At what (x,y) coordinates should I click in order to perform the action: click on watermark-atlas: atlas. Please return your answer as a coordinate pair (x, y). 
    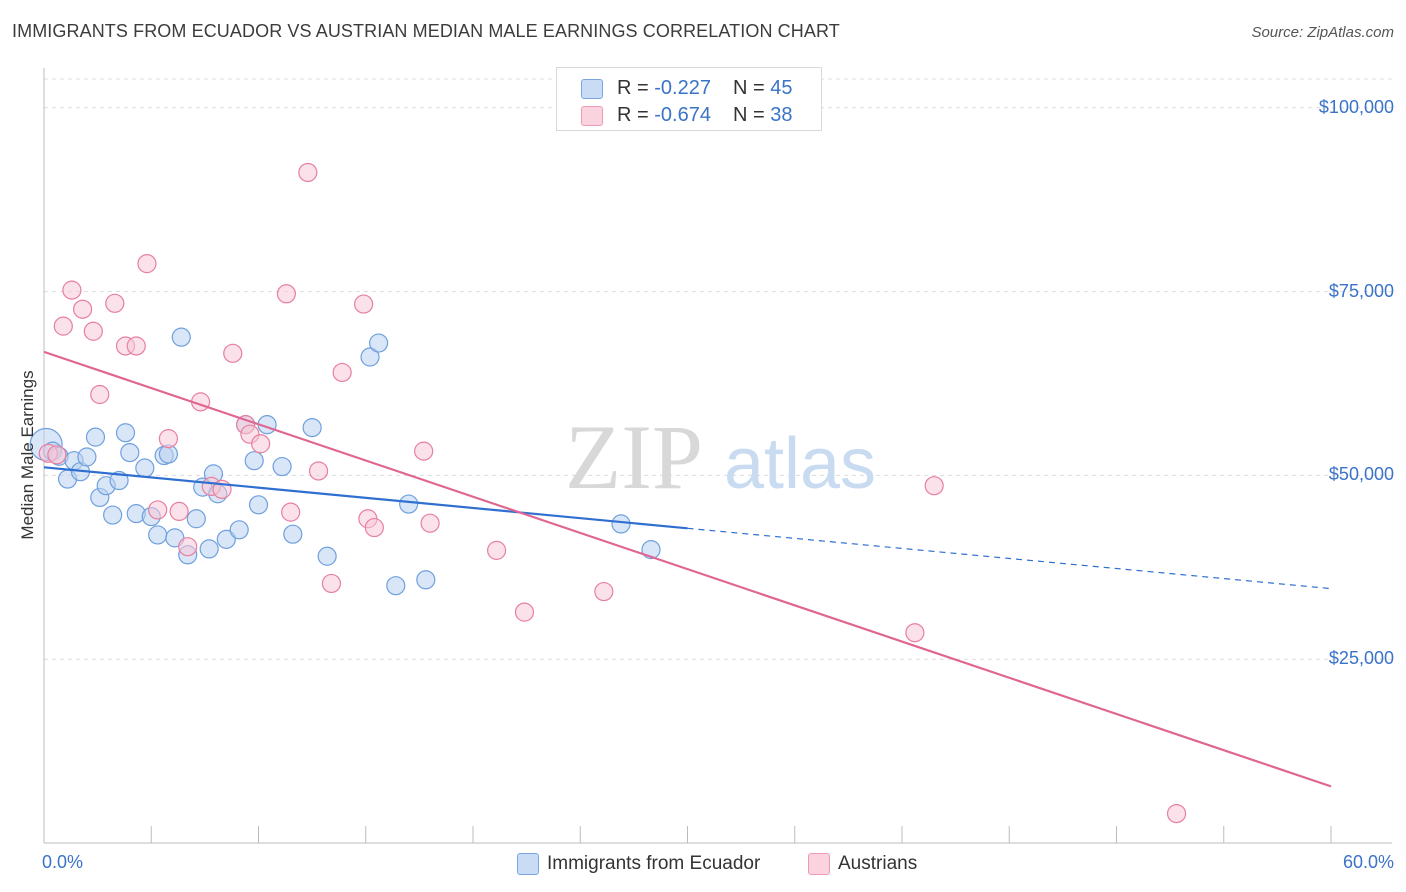
    Looking at the image, I should click on (800, 464).